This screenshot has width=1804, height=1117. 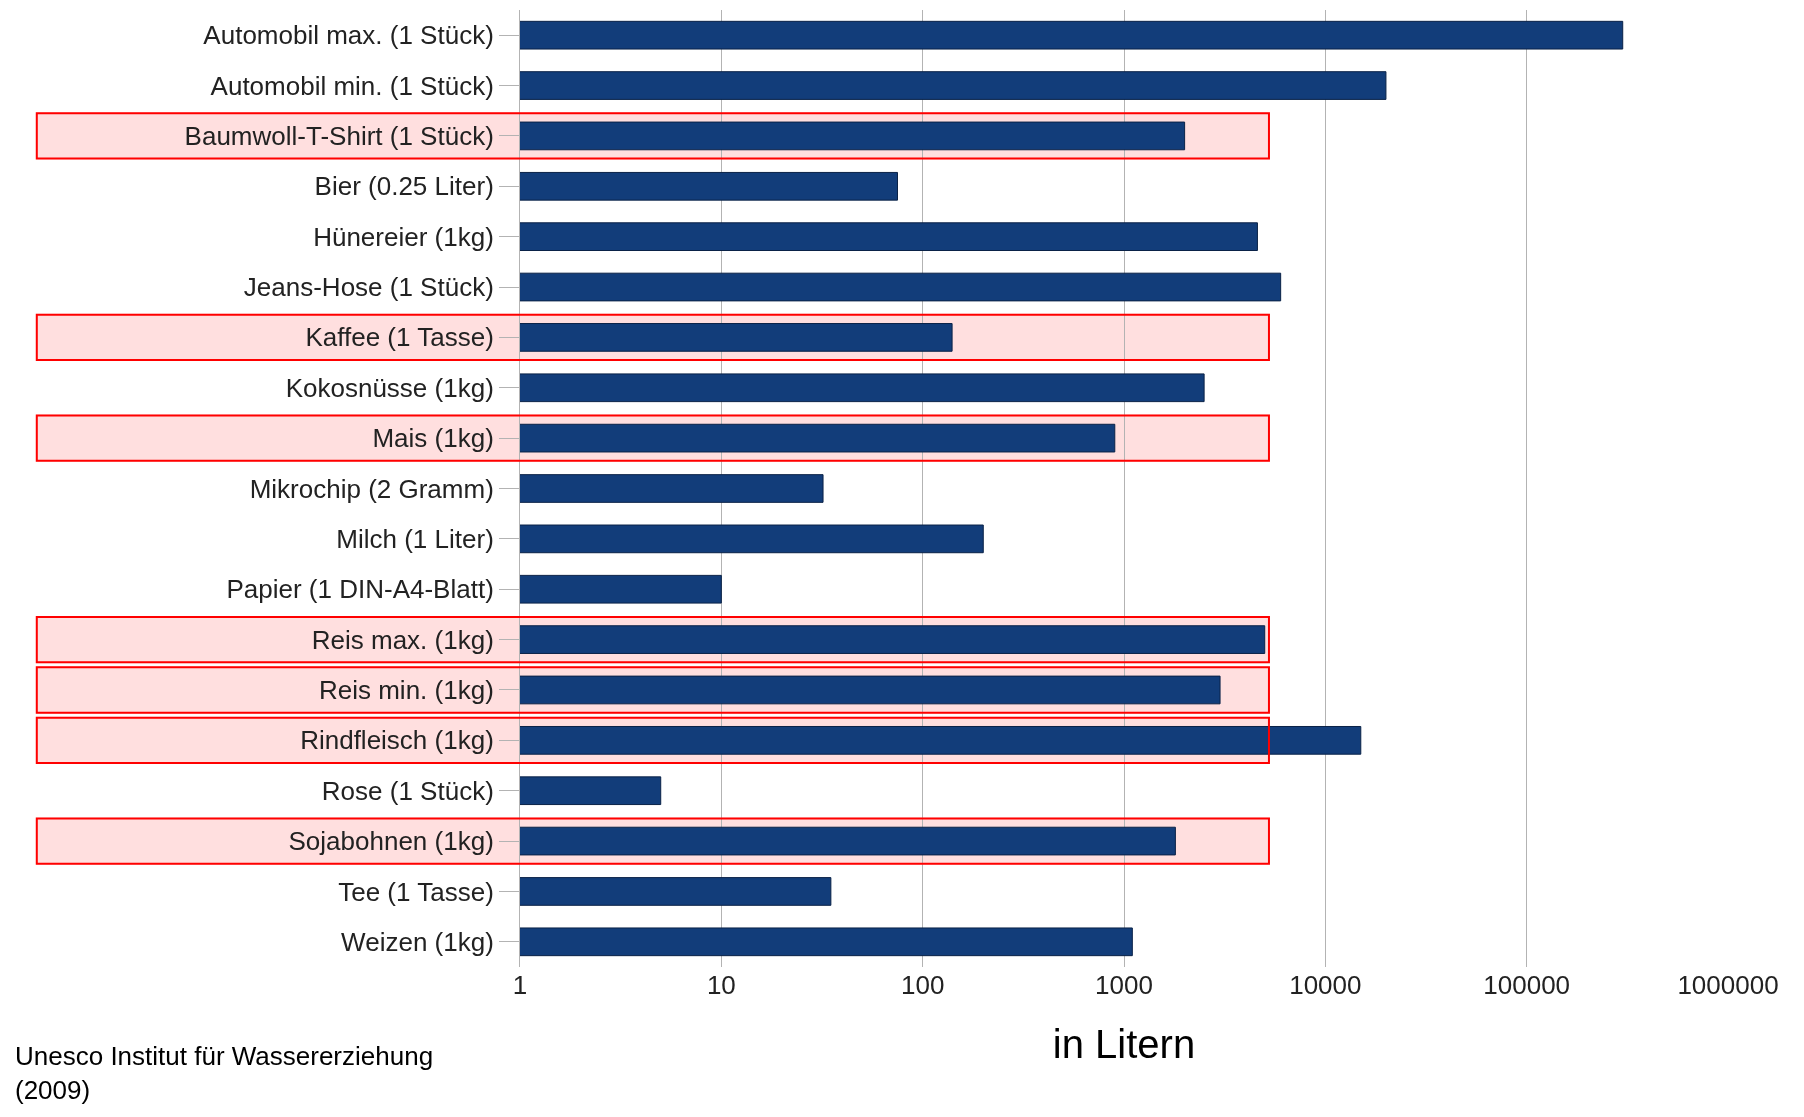 What do you see at coordinates (1124, 985) in the screenshot?
I see `x-tick-label: 1000` at bounding box center [1124, 985].